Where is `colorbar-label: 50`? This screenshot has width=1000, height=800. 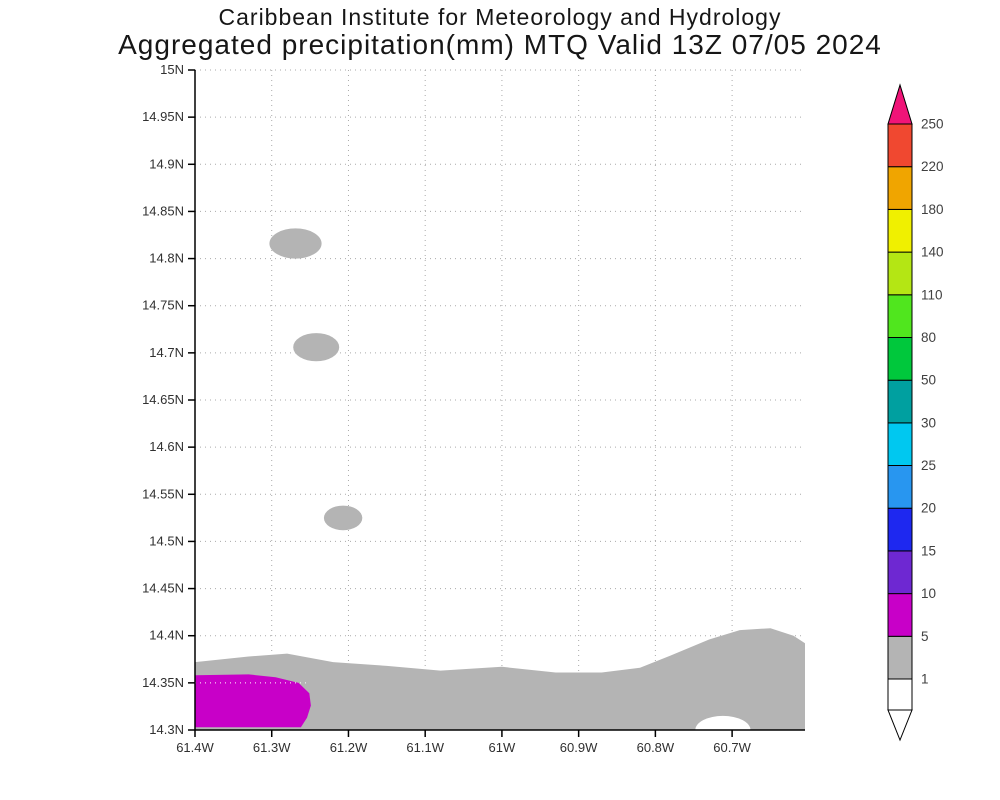
colorbar-label: 50 is located at coordinates (928, 380).